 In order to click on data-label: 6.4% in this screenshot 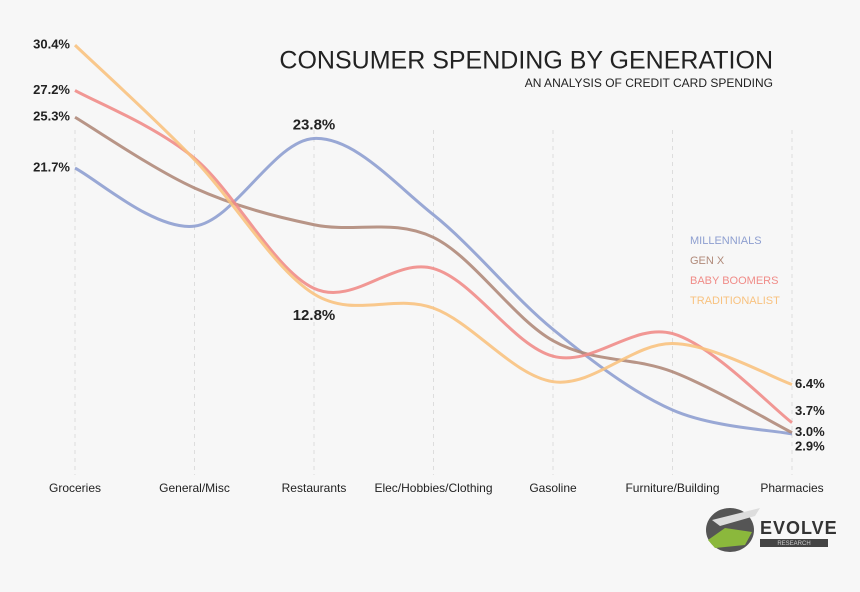, I will do `click(810, 383)`.